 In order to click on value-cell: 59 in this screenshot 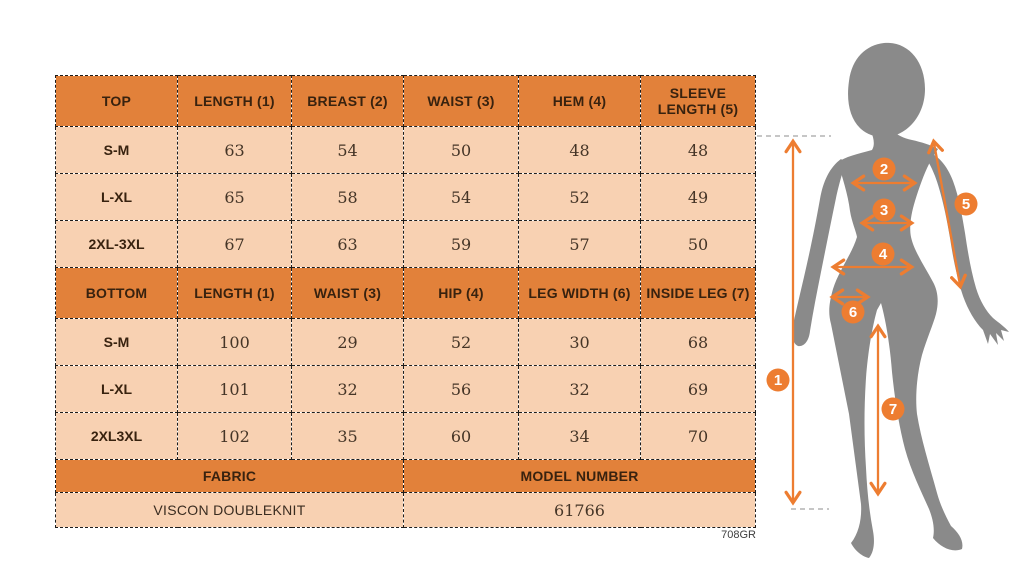, I will do `click(461, 244)`.